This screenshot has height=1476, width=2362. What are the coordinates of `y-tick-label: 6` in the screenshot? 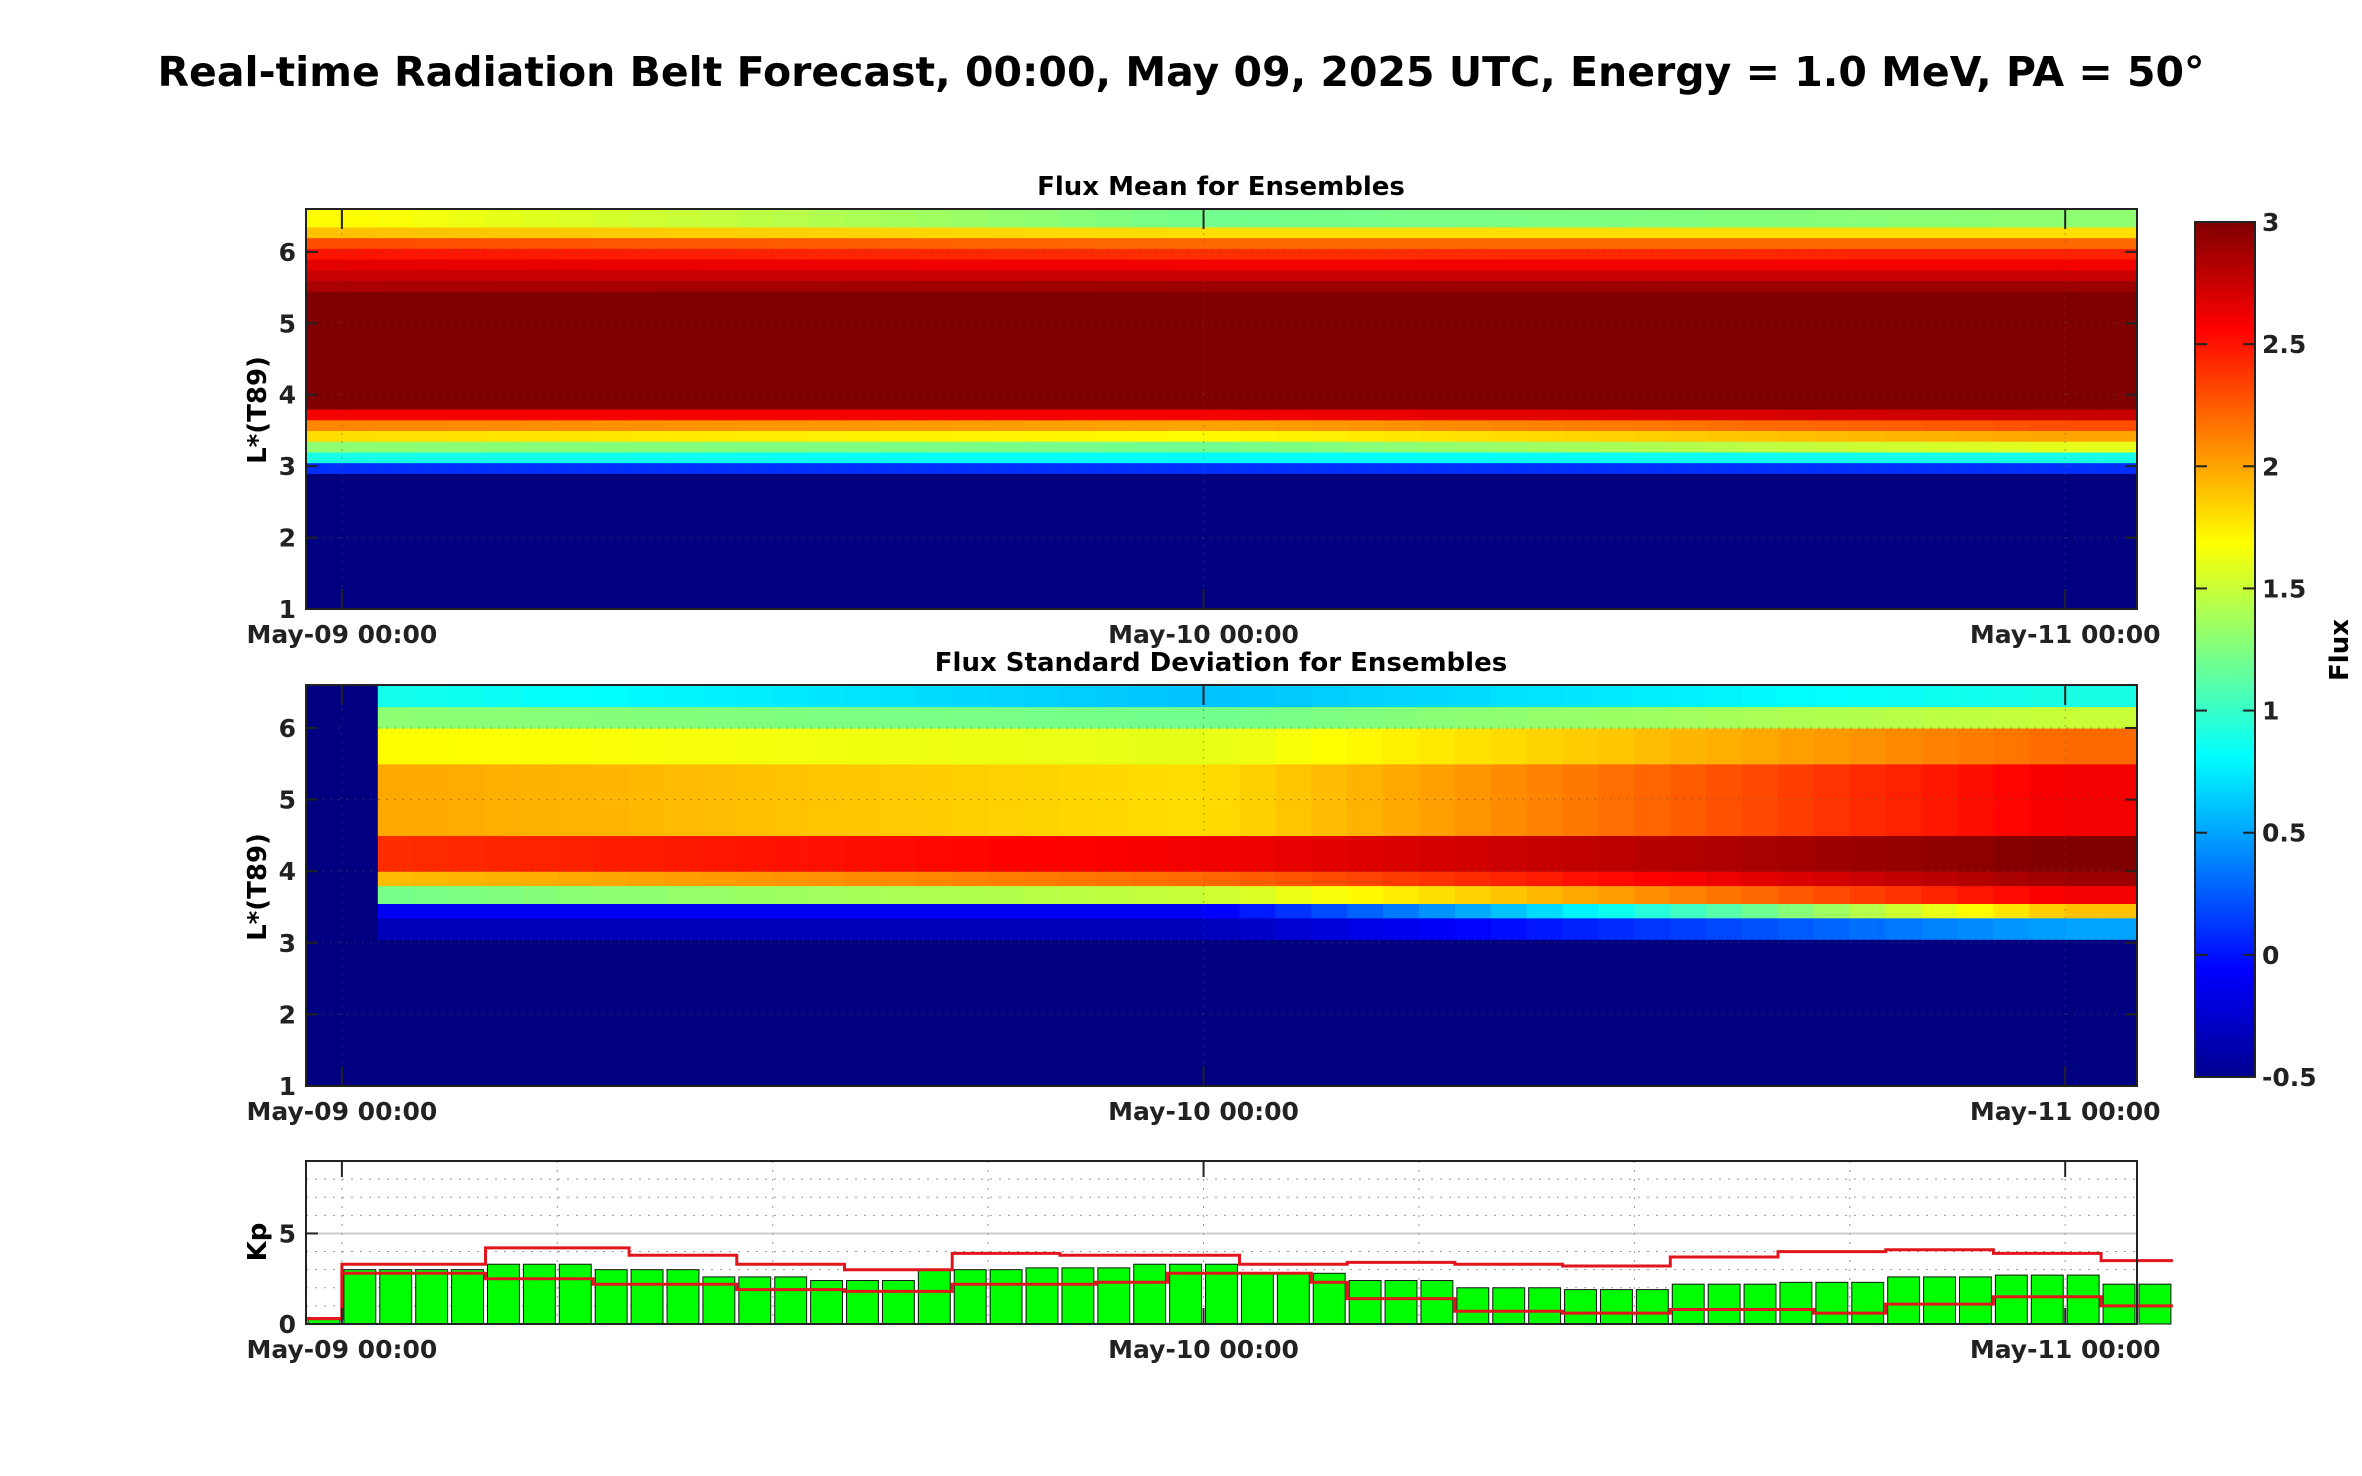 It's located at (287, 728).